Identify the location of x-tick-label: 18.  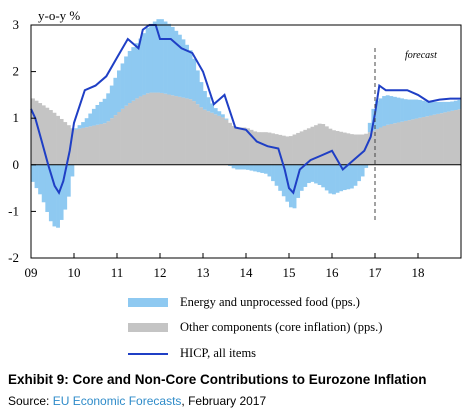
(418, 272).